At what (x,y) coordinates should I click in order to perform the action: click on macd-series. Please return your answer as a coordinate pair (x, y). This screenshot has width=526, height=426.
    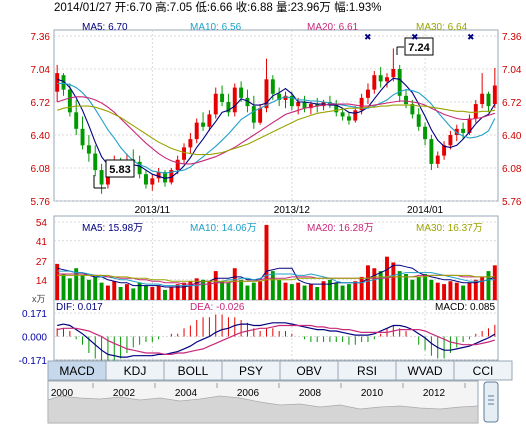
    Looking at the image, I should click on (276, 339).